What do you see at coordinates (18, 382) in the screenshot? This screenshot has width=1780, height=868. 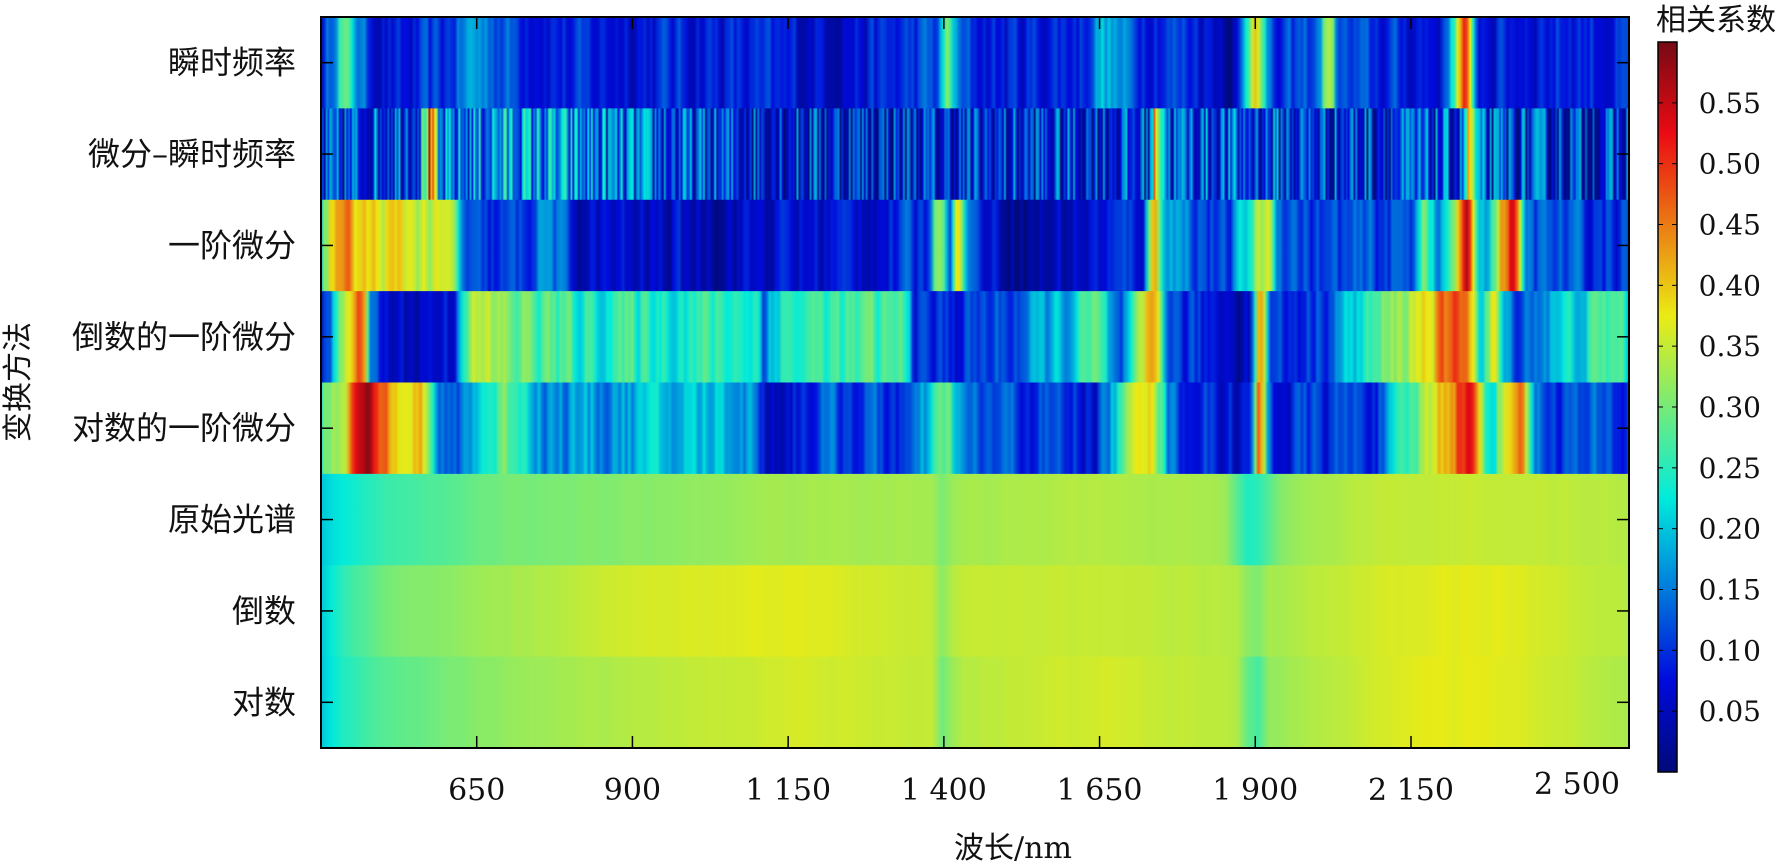 I see `y-axis-label: 变换方法` at bounding box center [18, 382].